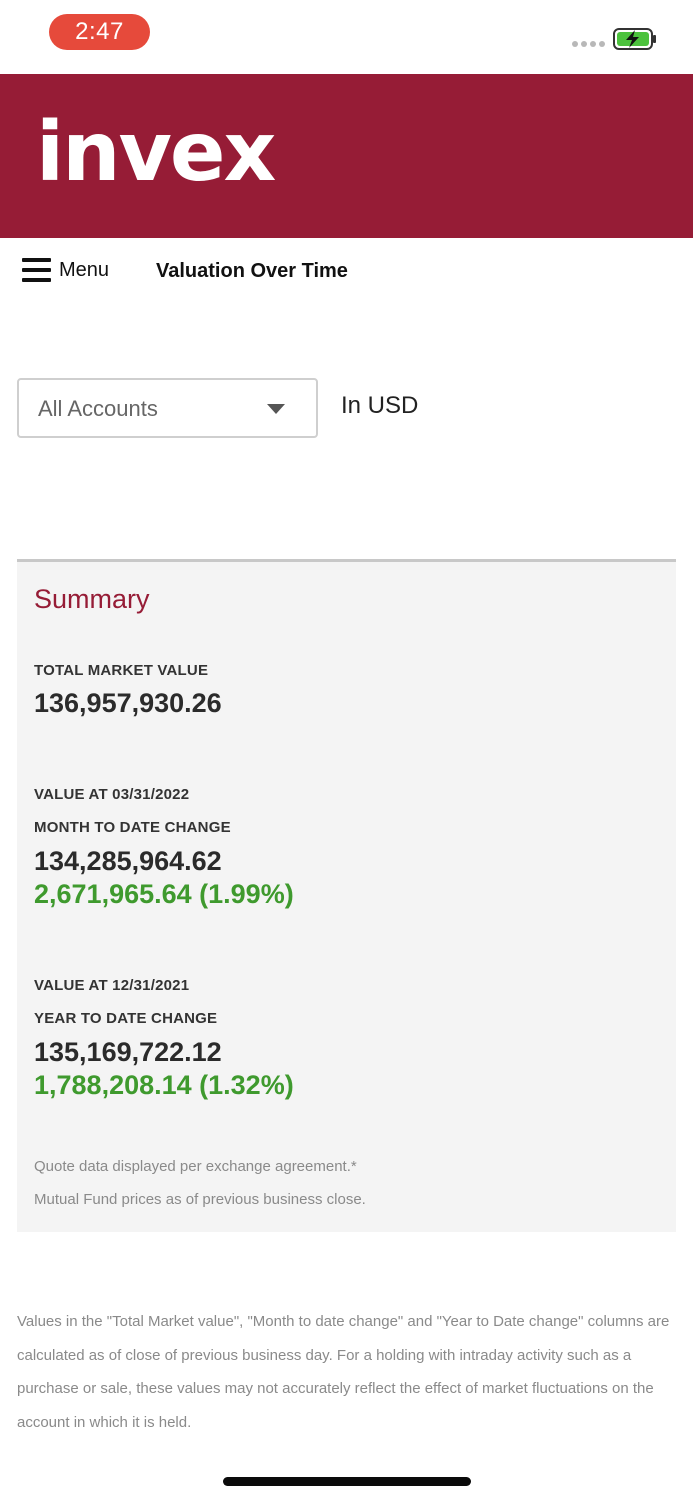  Describe the element at coordinates (252, 271) in the screenshot. I see `page-title: Valuation Over Time` at that location.